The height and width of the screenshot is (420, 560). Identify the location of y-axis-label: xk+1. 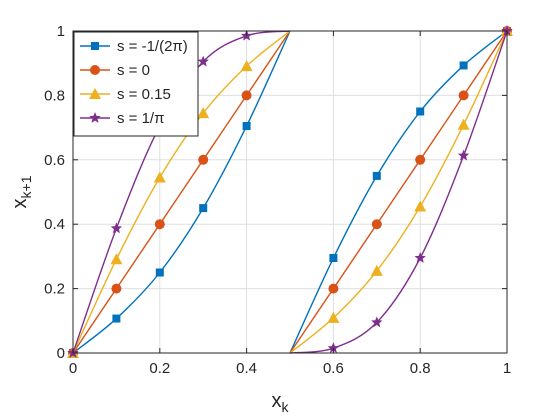
(21, 191).